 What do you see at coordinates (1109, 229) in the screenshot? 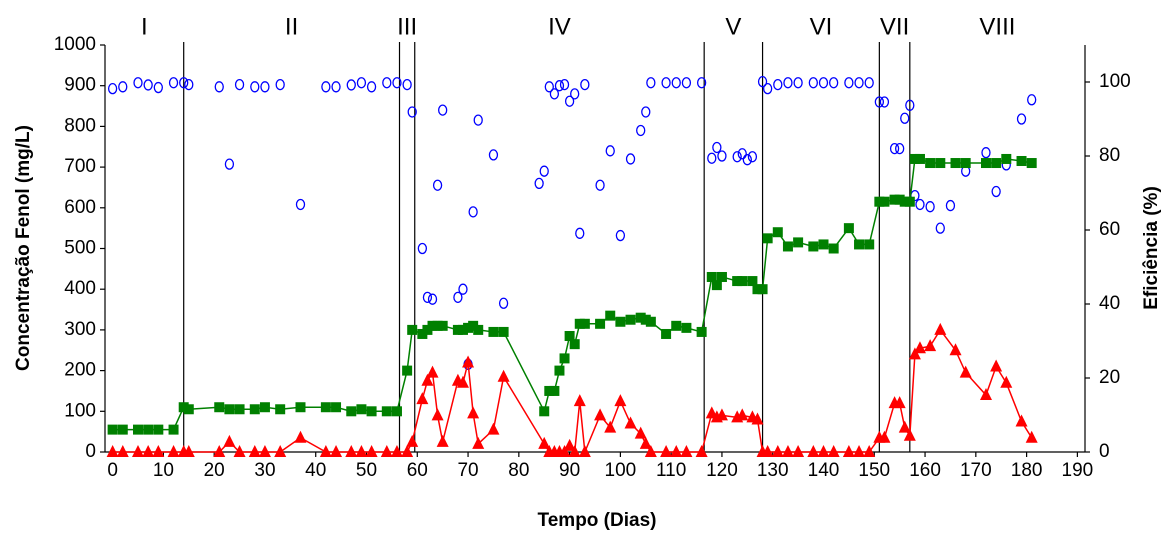
I see `y2-tick-label: 60` at bounding box center [1109, 229].